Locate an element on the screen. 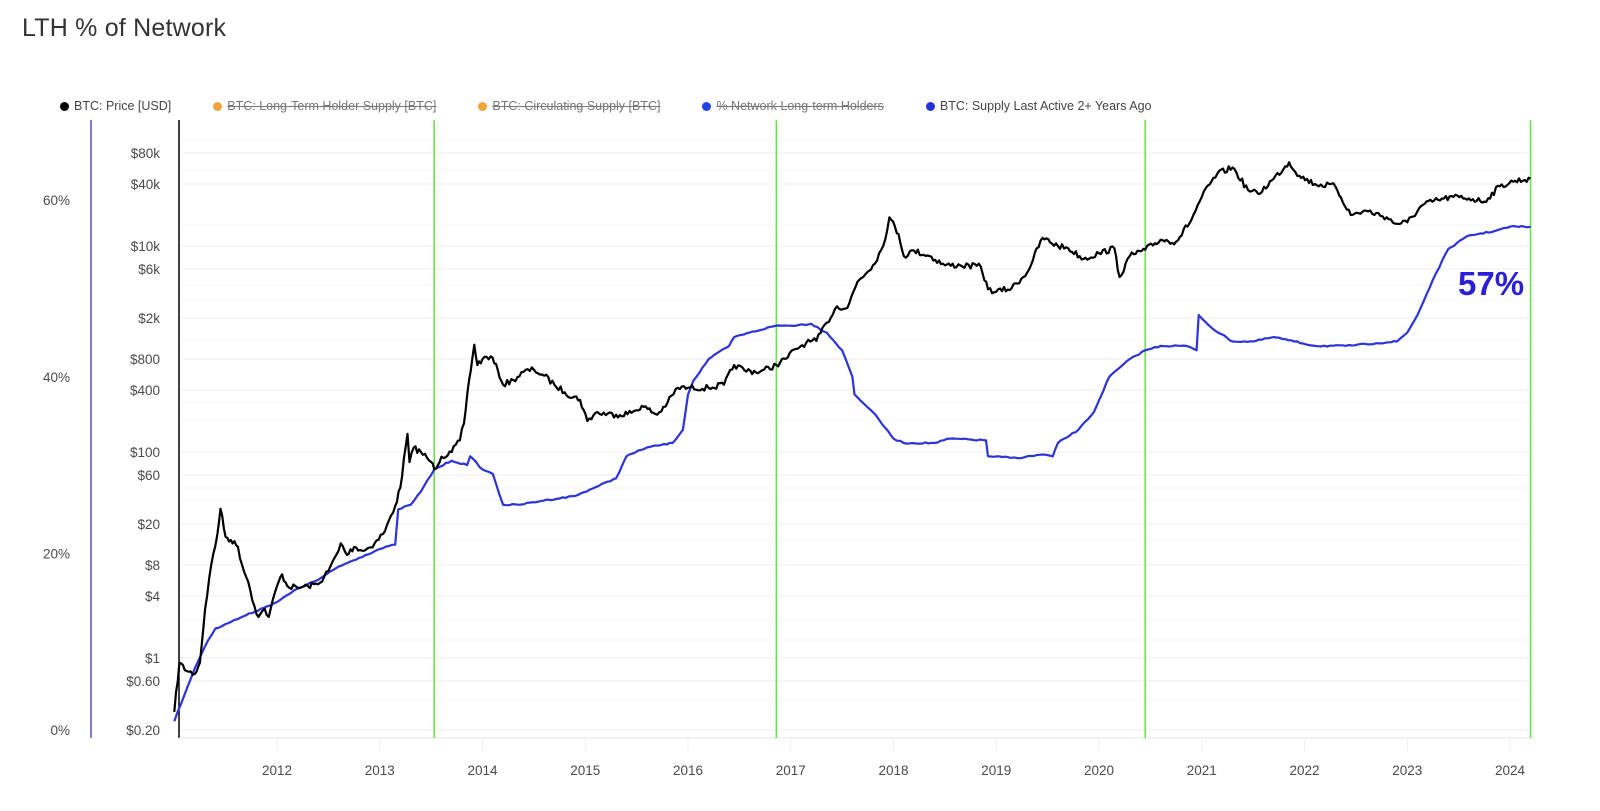 The height and width of the screenshot is (811, 1600). x-tick-label: 2022 is located at coordinates (1304, 770).